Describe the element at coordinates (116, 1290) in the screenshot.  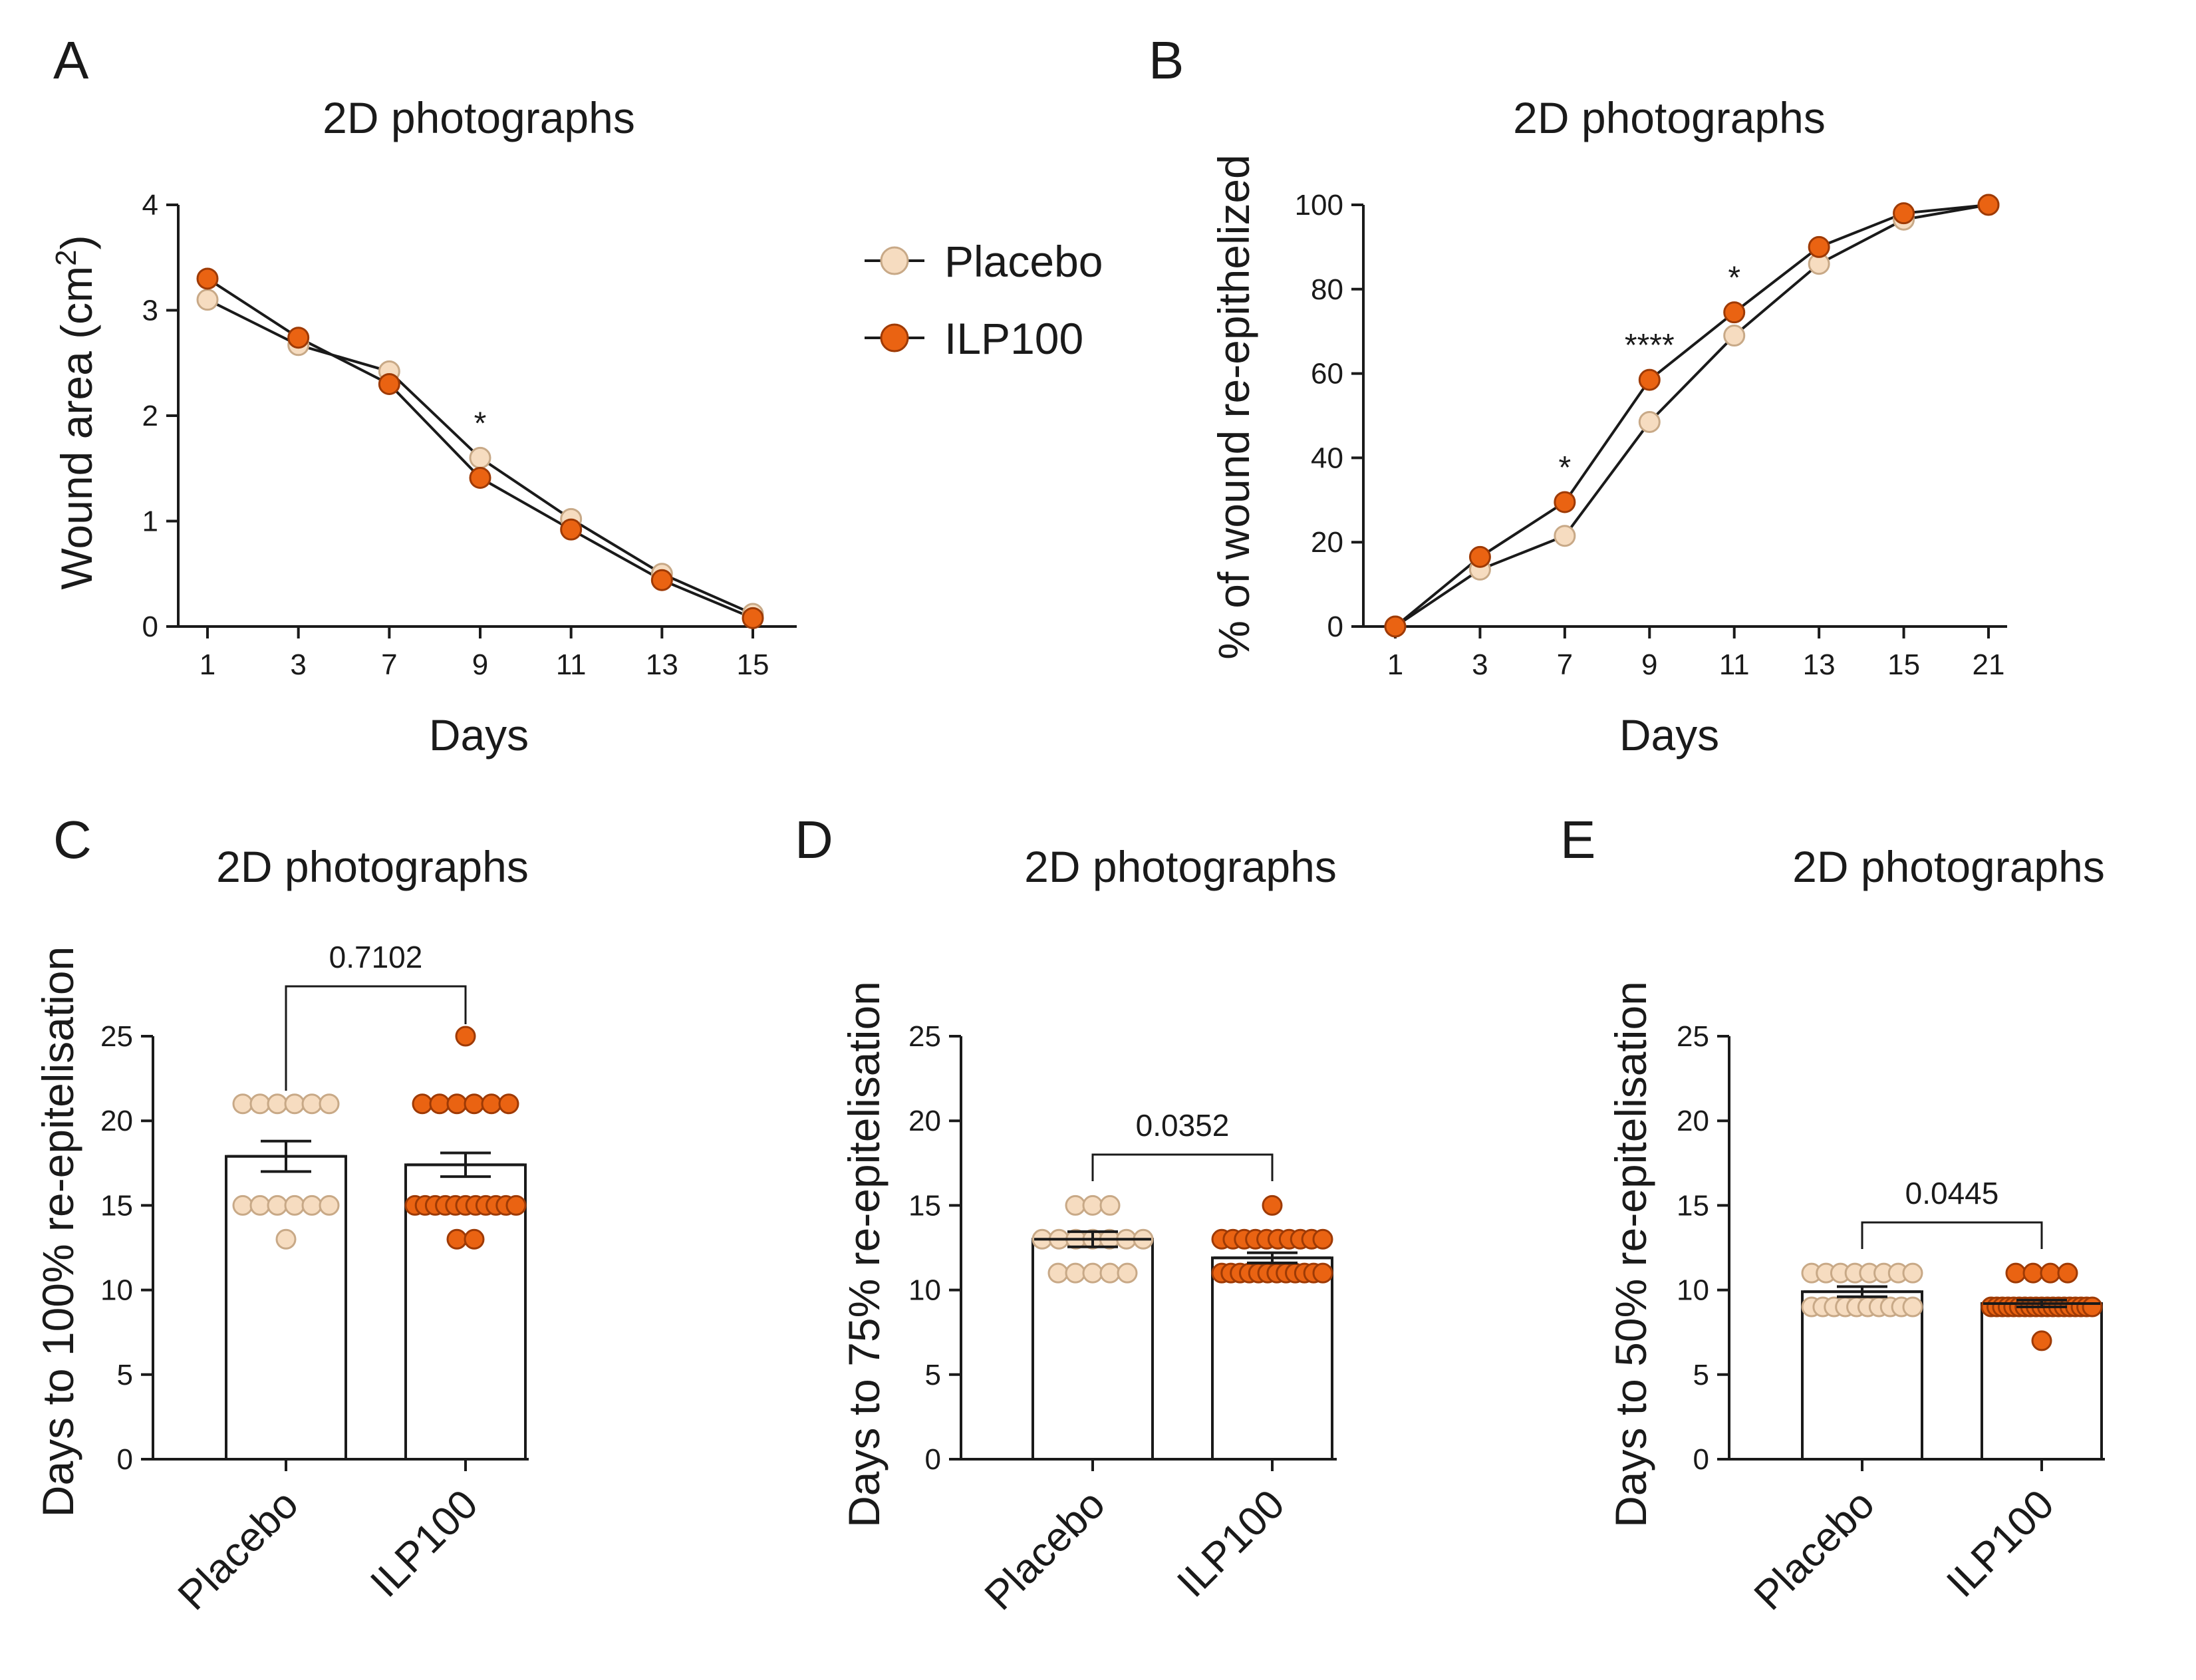
I see `panel-c-y-tick-label: 10` at that location.